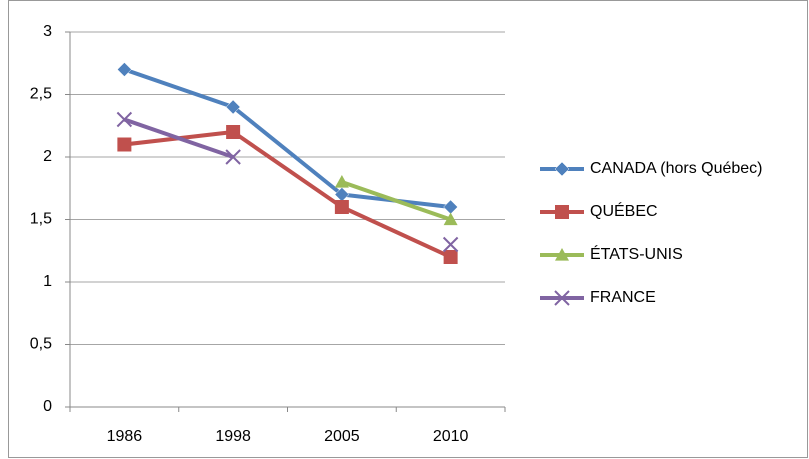 The image size is (809, 459). Describe the element at coordinates (41, 344) in the screenshot. I see `y-tick-label: 0,5` at that location.